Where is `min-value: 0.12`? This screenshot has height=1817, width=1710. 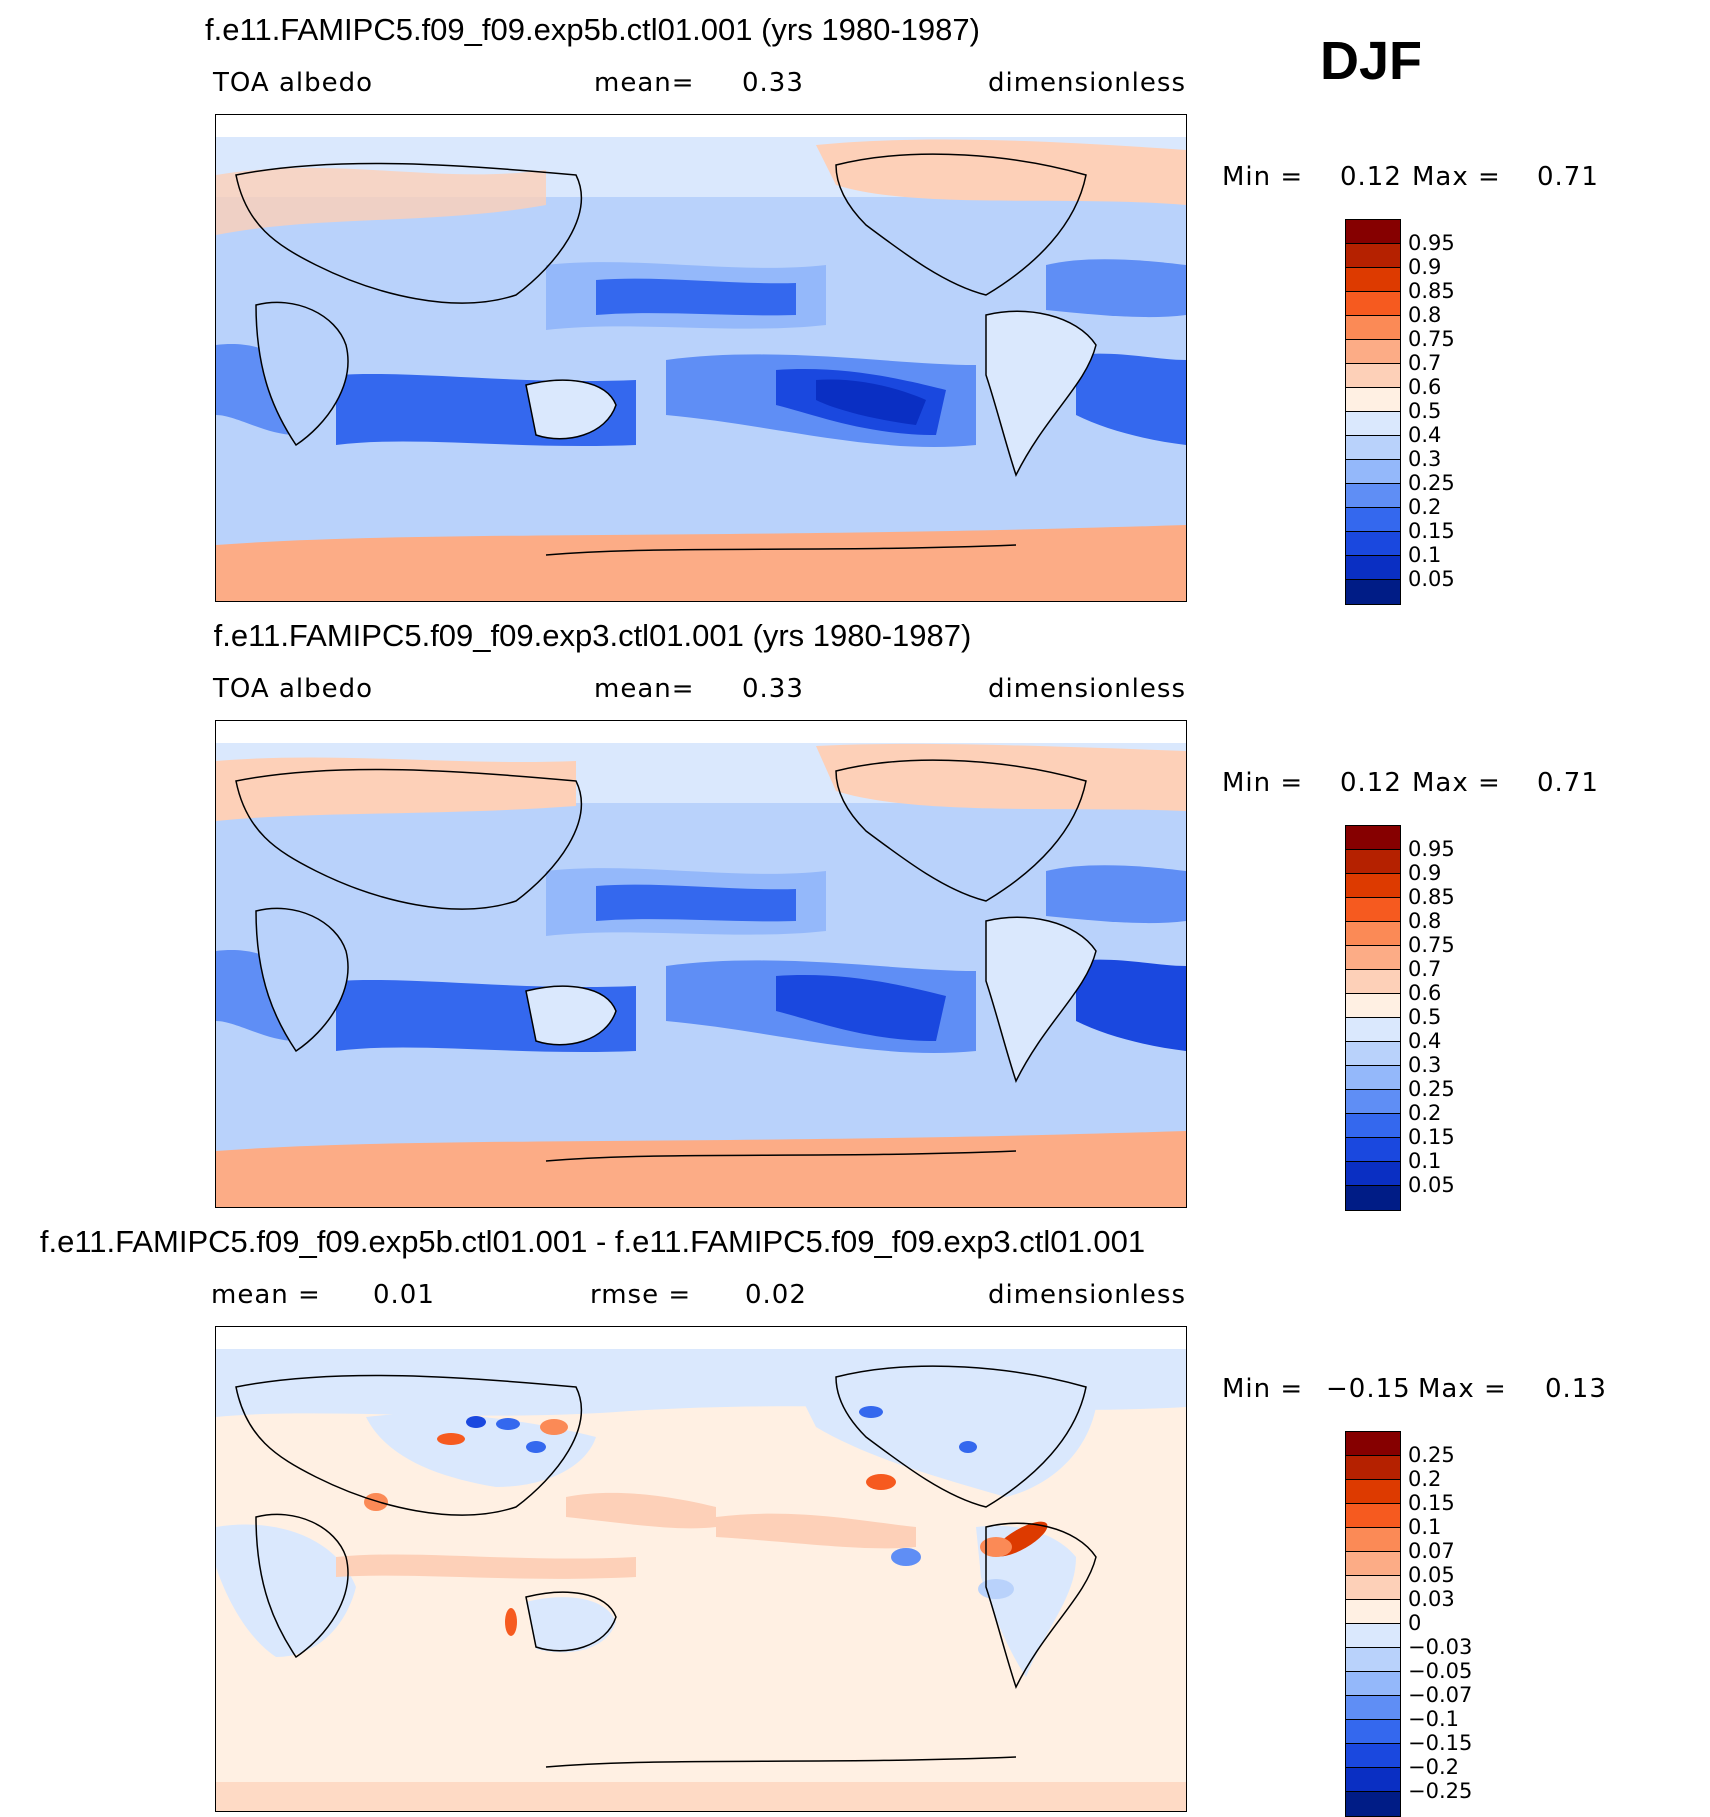
min-value: 0.12 is located at coordinates (1371, 783).